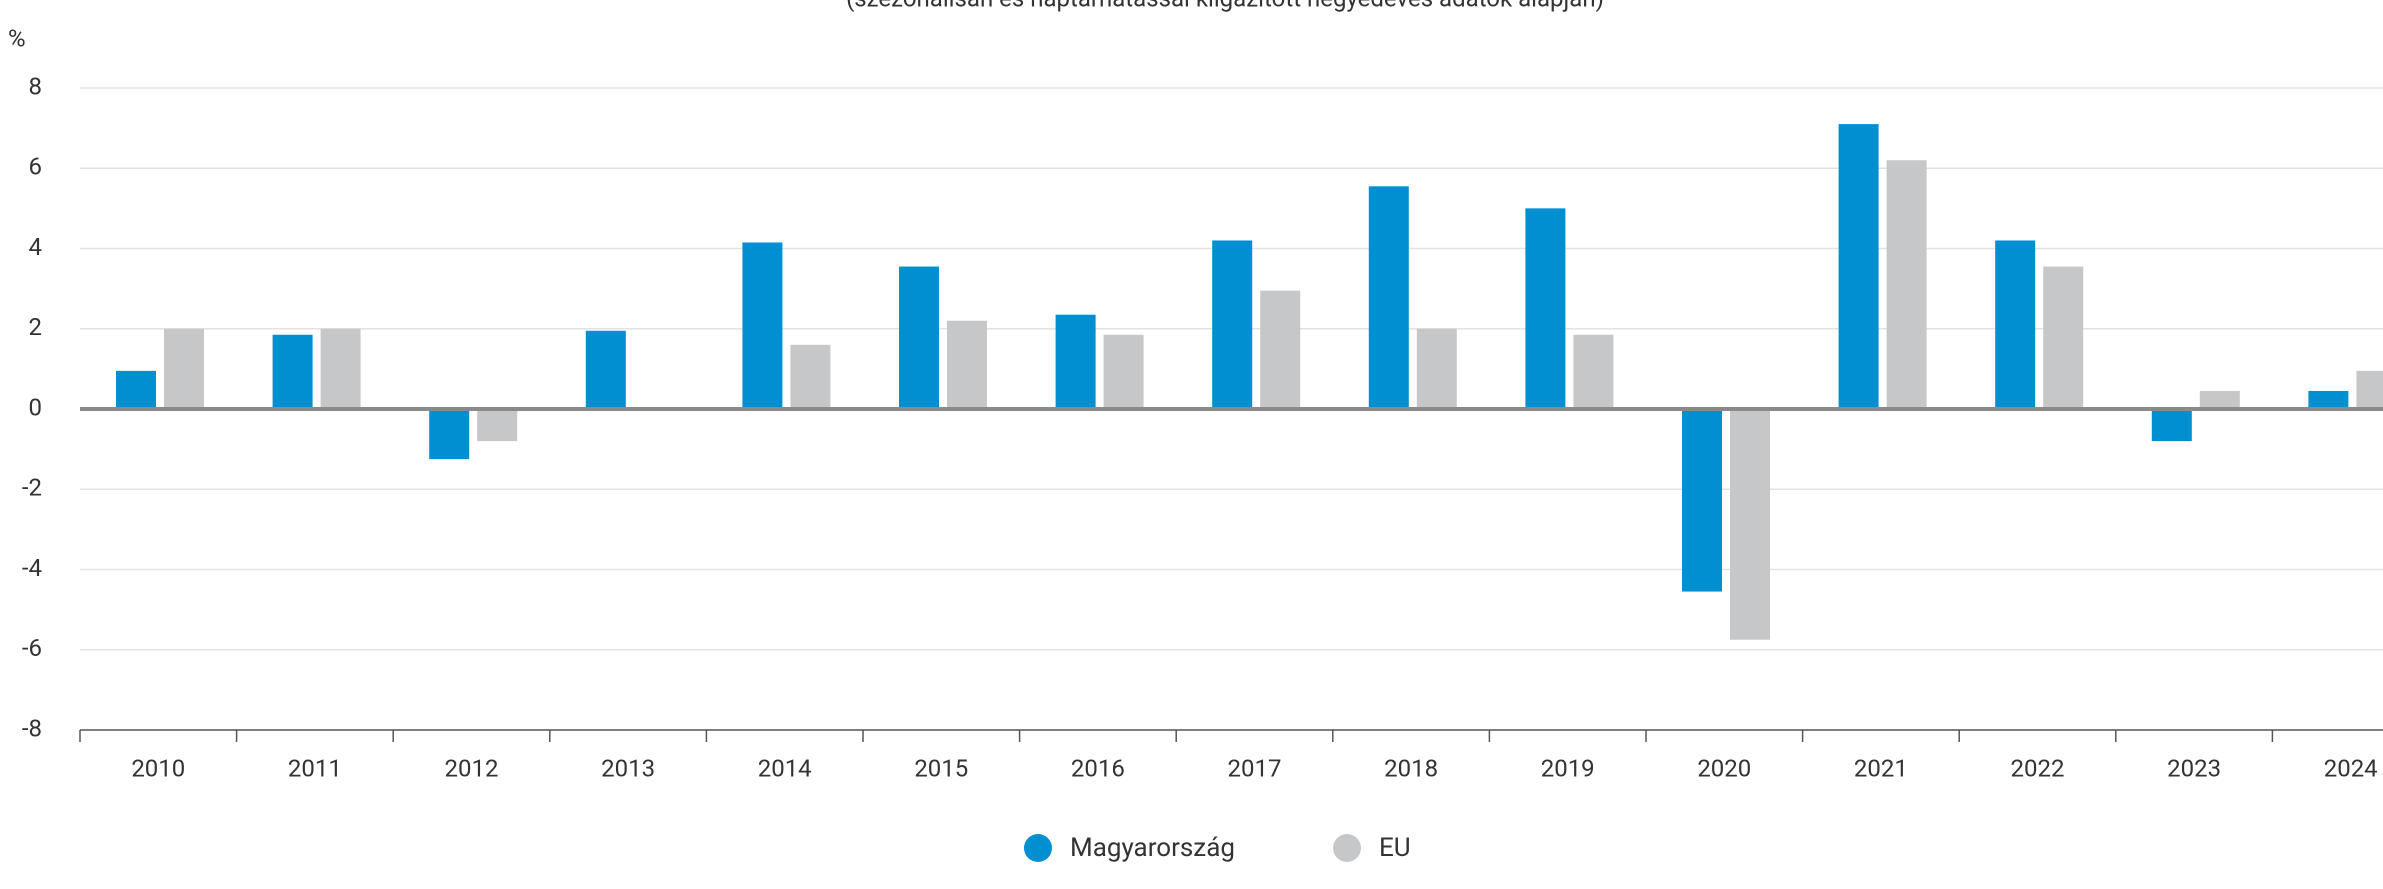  What do you see at coordinates (2038, 768) in the screenshot?
I see `x-tick-label: 2022` at bounding box center [2038, 768].